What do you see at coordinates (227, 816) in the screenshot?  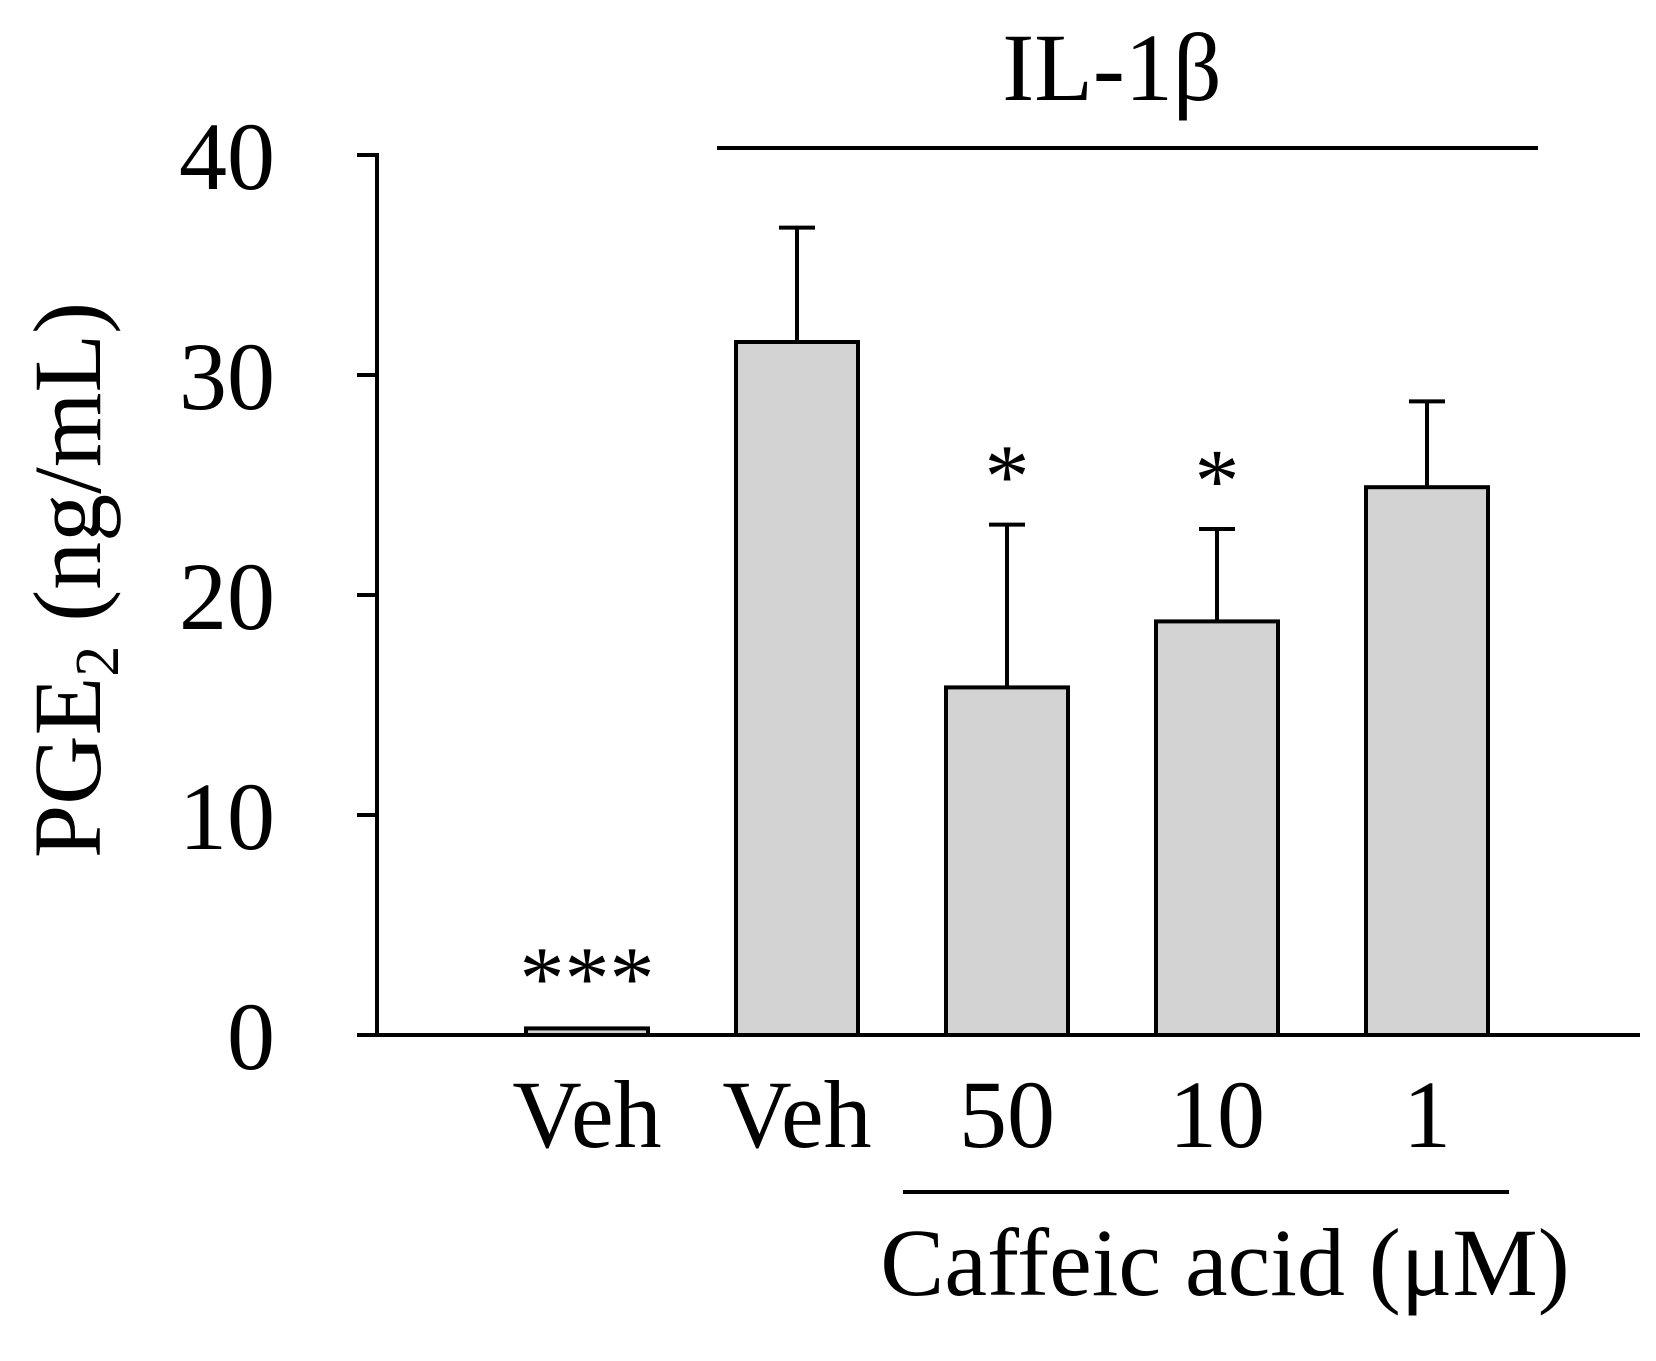 I see `y-tick-label-1: 10` at bounding box center [227, 816].